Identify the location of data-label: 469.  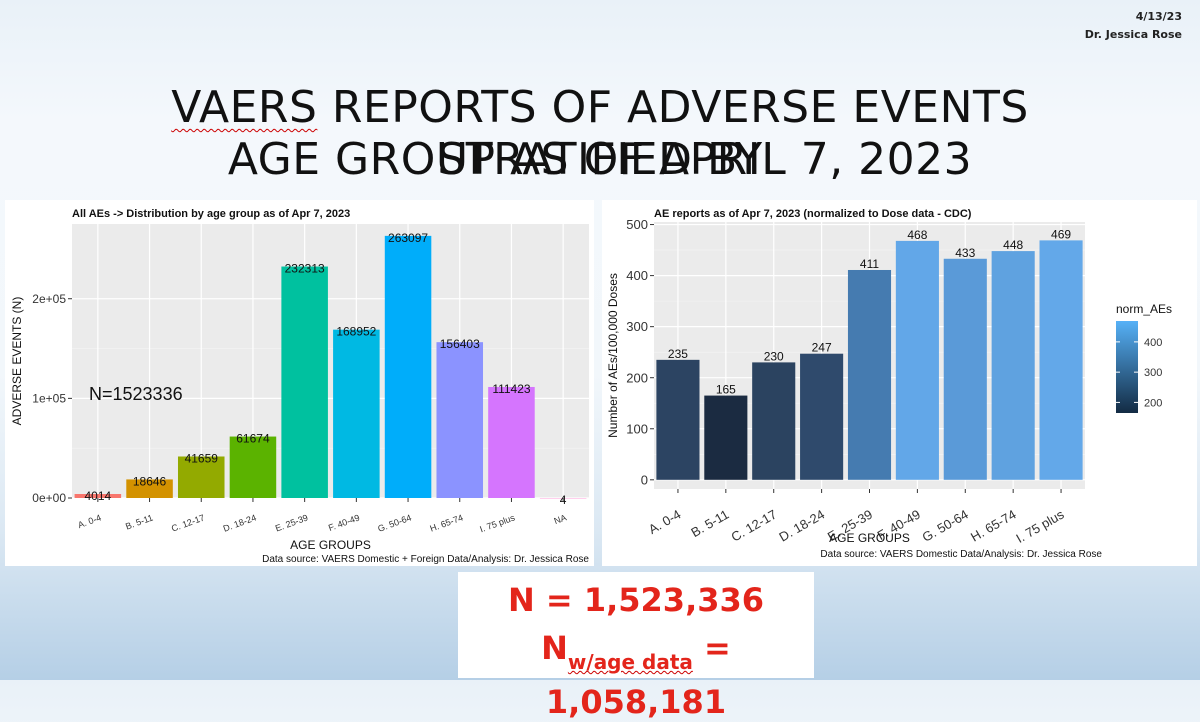
(1061, 234).